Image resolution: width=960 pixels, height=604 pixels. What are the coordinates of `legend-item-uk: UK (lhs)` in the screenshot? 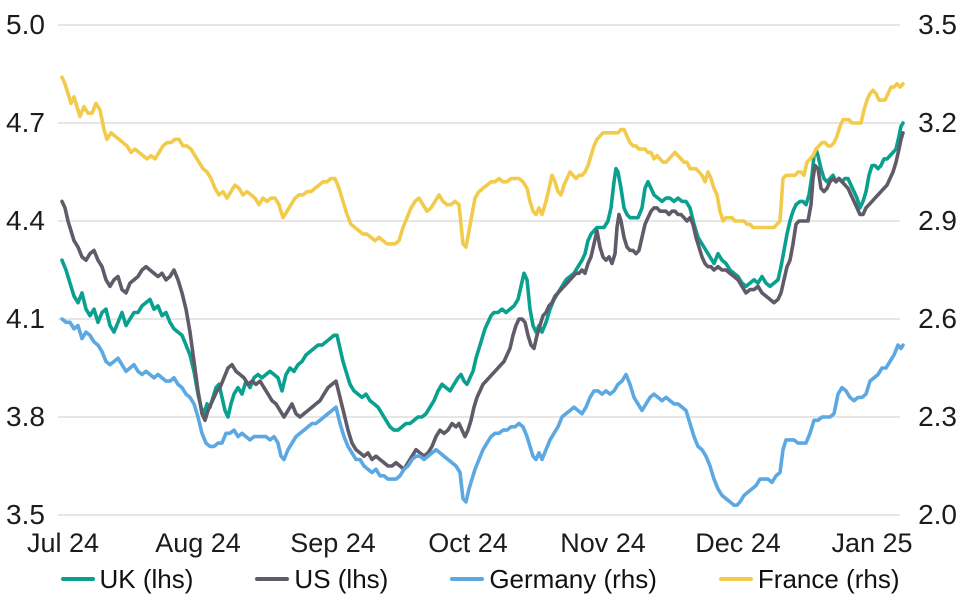 It's located at (127, 579).